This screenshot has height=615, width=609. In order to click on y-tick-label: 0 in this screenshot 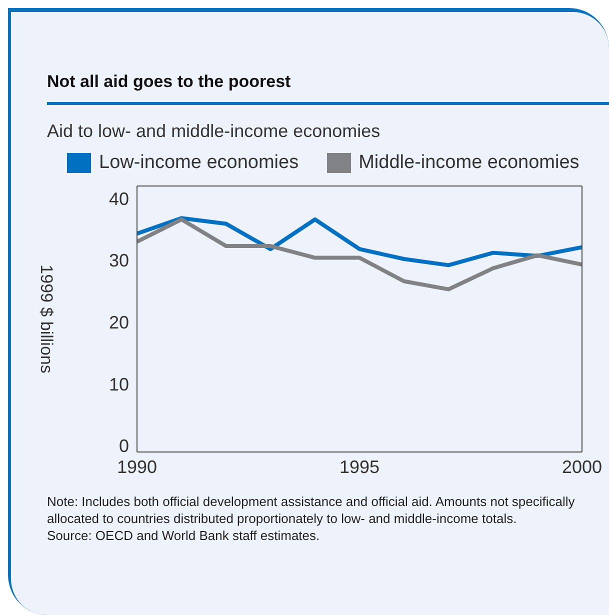, I will do `click(123, 446)`.